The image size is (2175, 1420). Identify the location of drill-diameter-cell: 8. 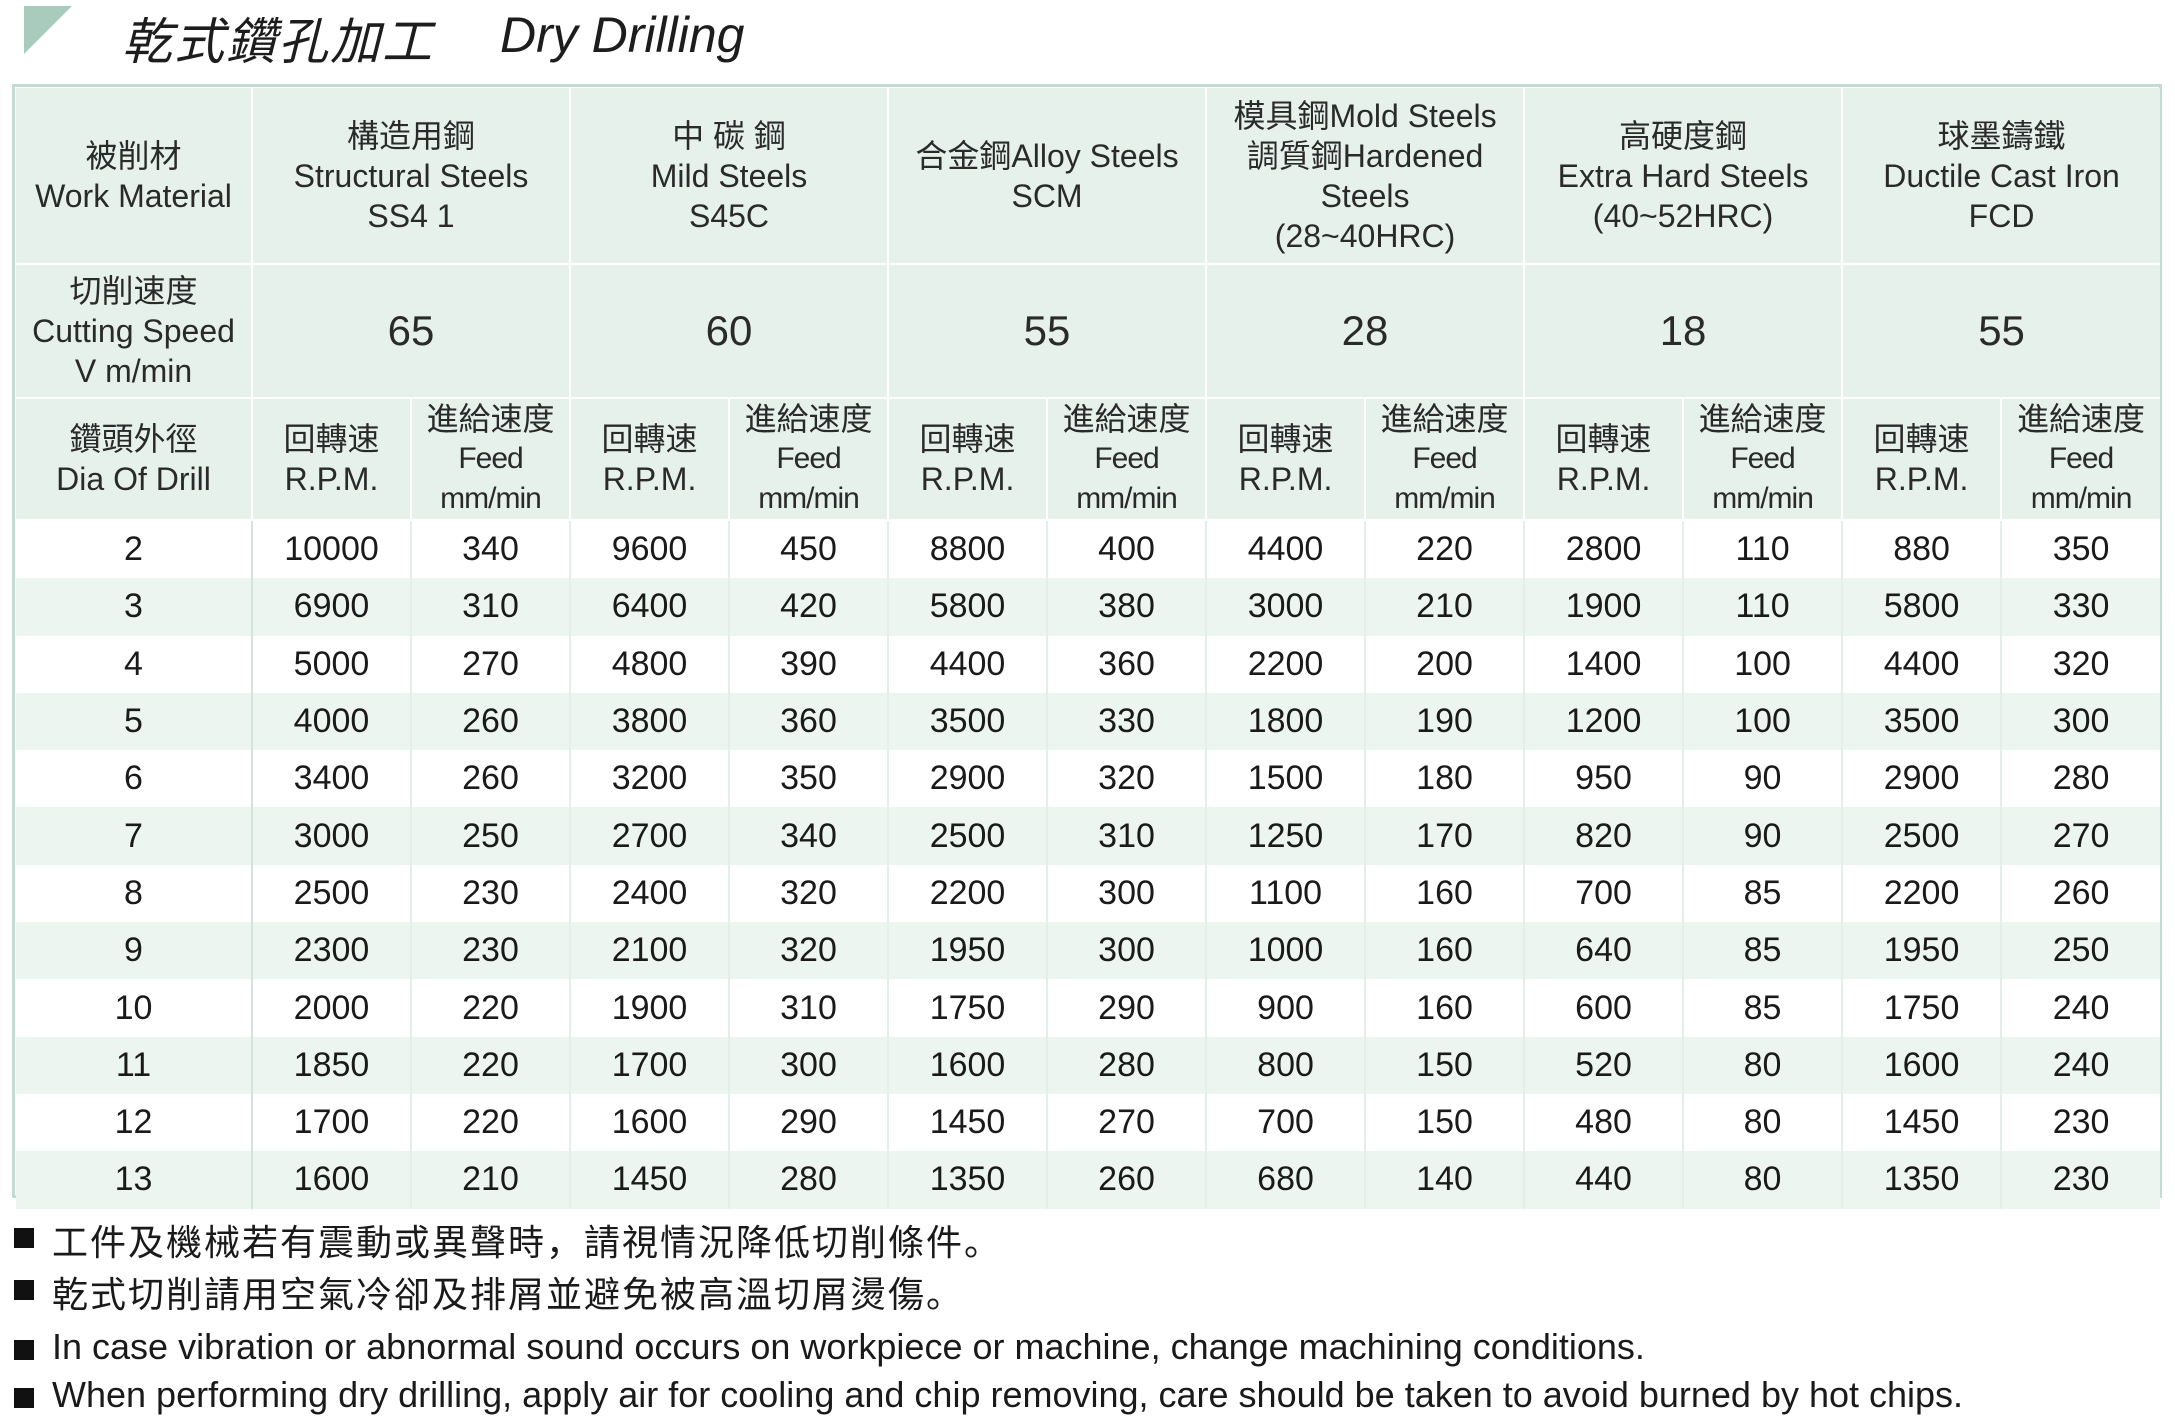
(134, 893).